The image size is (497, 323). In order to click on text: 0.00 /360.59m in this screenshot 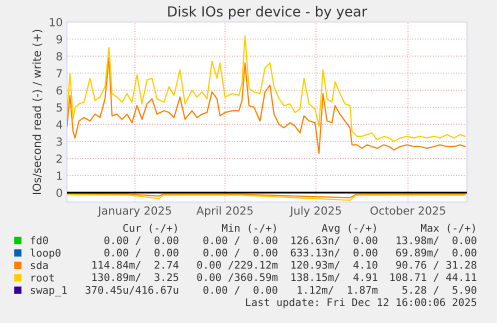, I will do `click(237, 277)`.